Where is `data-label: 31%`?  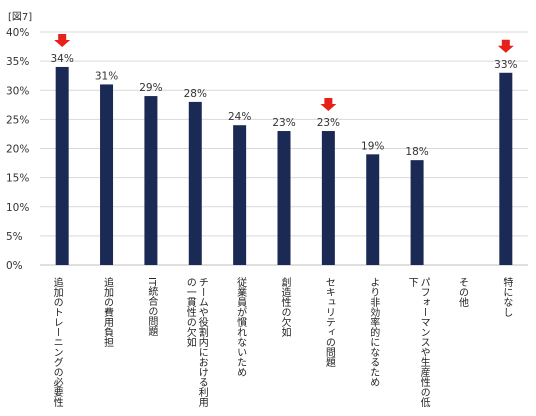 data-label: 31% is located at coordinates (106, 76).